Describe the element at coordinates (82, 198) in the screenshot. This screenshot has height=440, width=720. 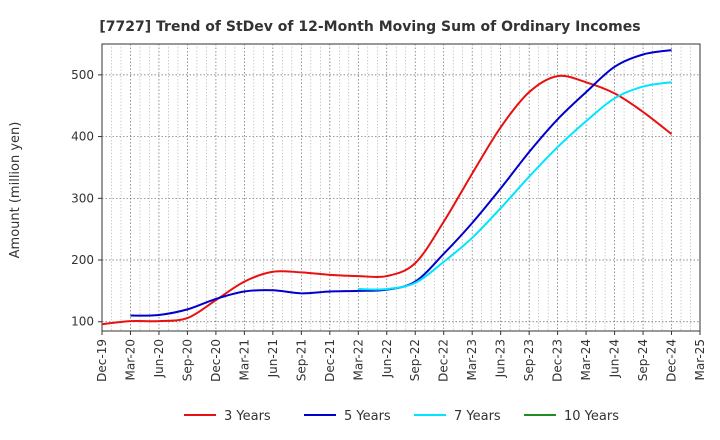
I see `y-tick-label: 300` at that location.